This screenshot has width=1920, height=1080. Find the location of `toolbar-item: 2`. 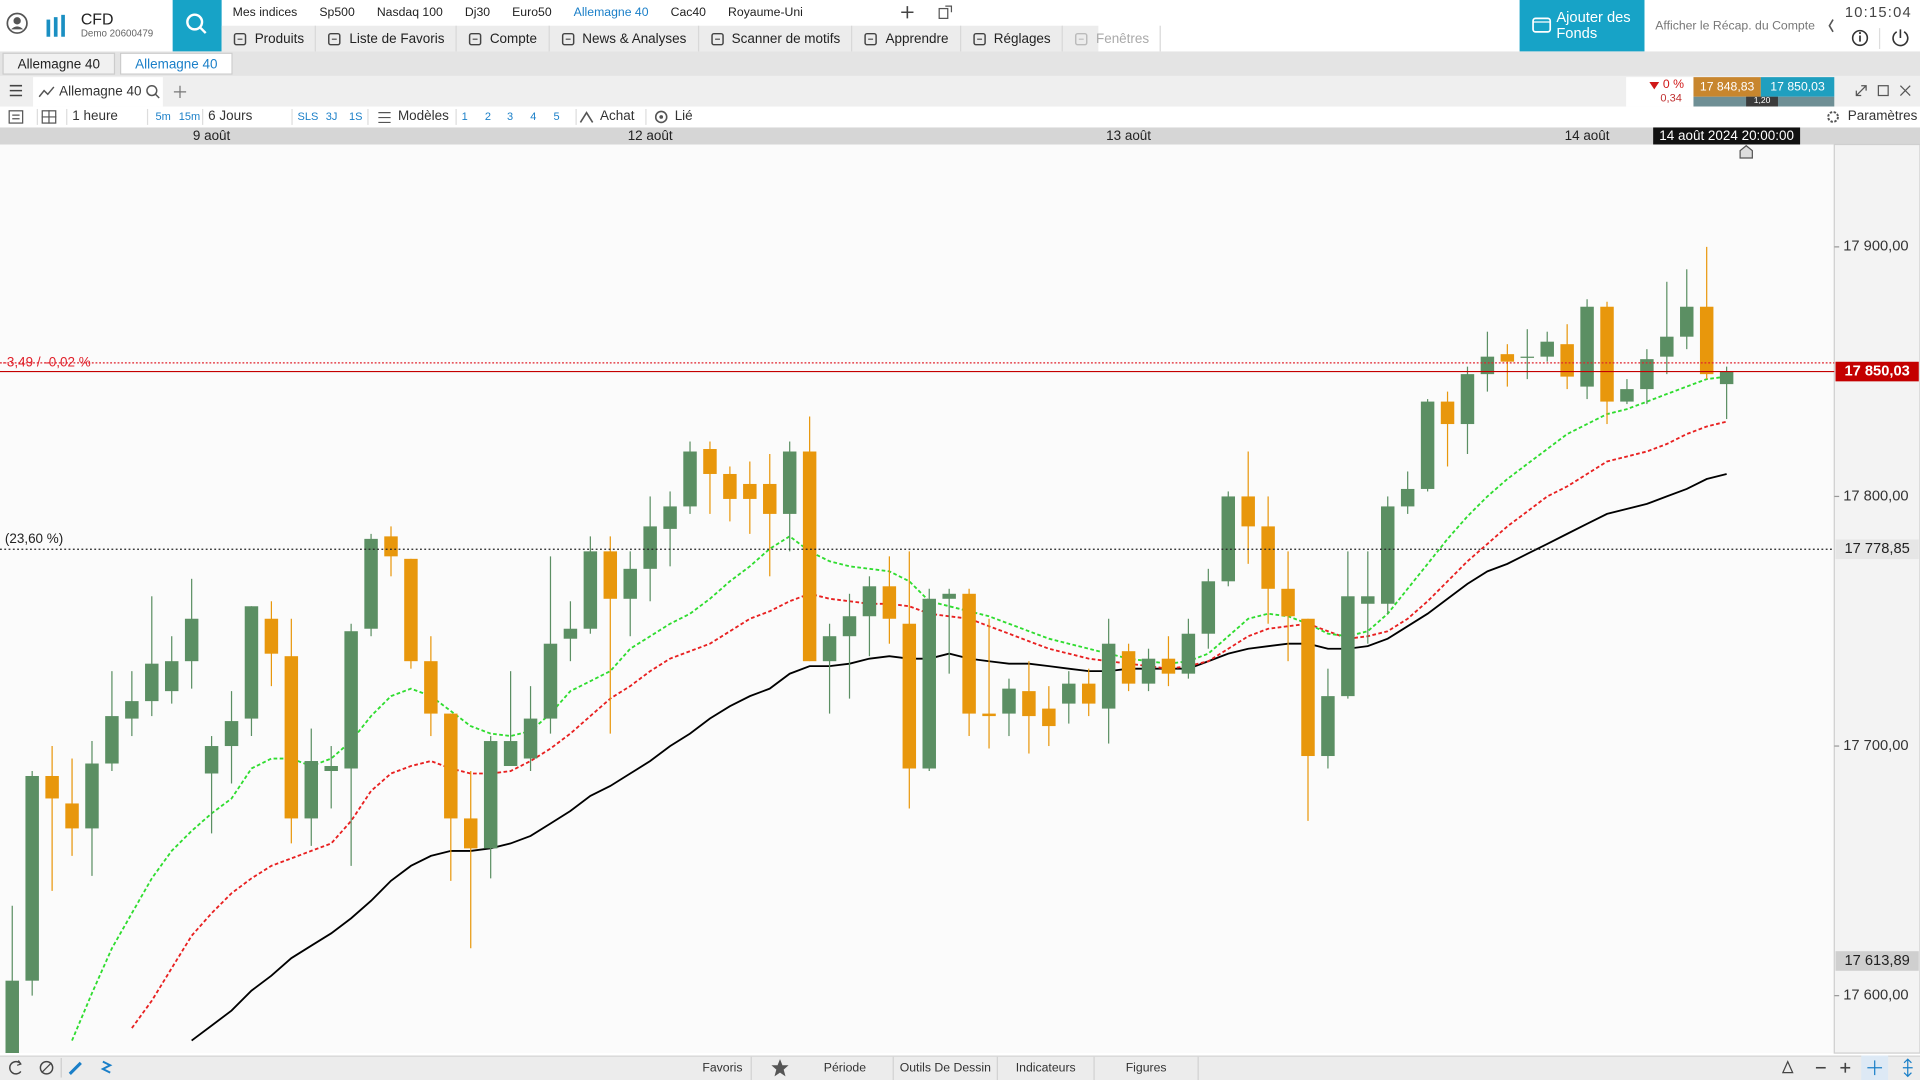

toolbar-item: 2 is located at coordinates (488, 116).